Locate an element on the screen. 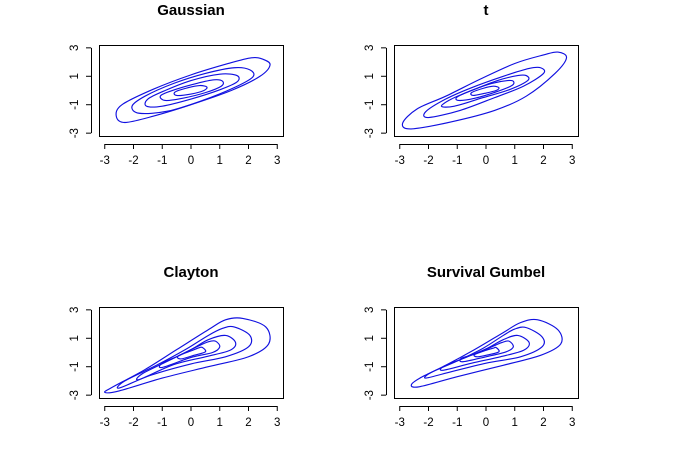 The width and height of the screenshot is (674, 450). panel-title: Clayton is located at coordinates (190, 272).